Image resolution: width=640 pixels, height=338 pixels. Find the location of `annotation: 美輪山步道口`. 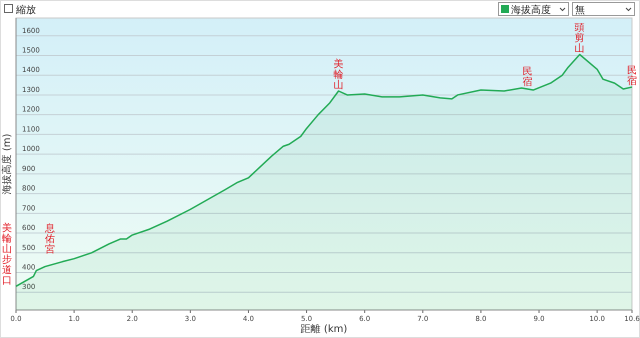

annotation: 美輪山步道口 is located at coordinates (7, 254).